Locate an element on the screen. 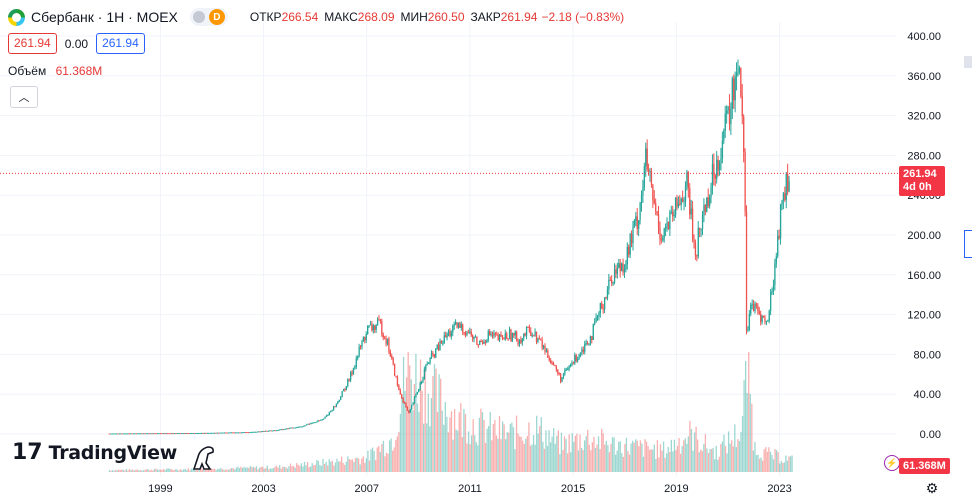 The width and height of the screenshot is (972, 504). scale-handle-top is located at coordinates (968, 62).